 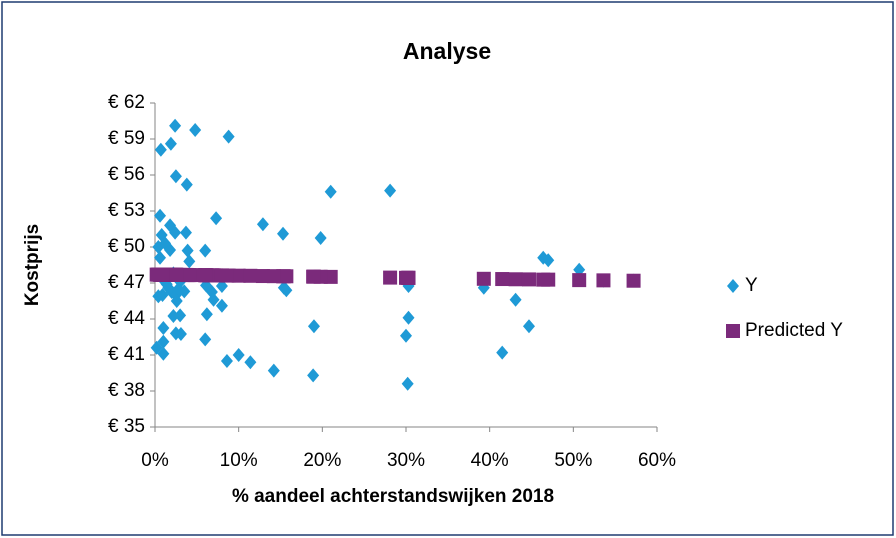 I want to click on chart-title: Analyse, so click(x=447, y=51).